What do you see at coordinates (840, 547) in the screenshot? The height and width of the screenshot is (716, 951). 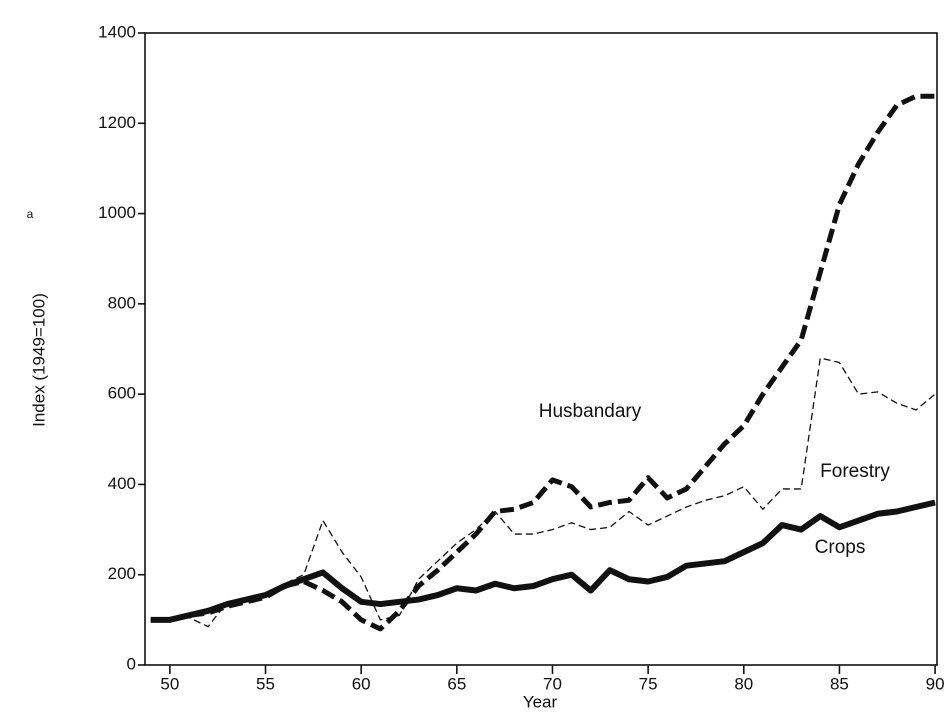 I see `series-label: Crops` at bounding box center [840, 547].